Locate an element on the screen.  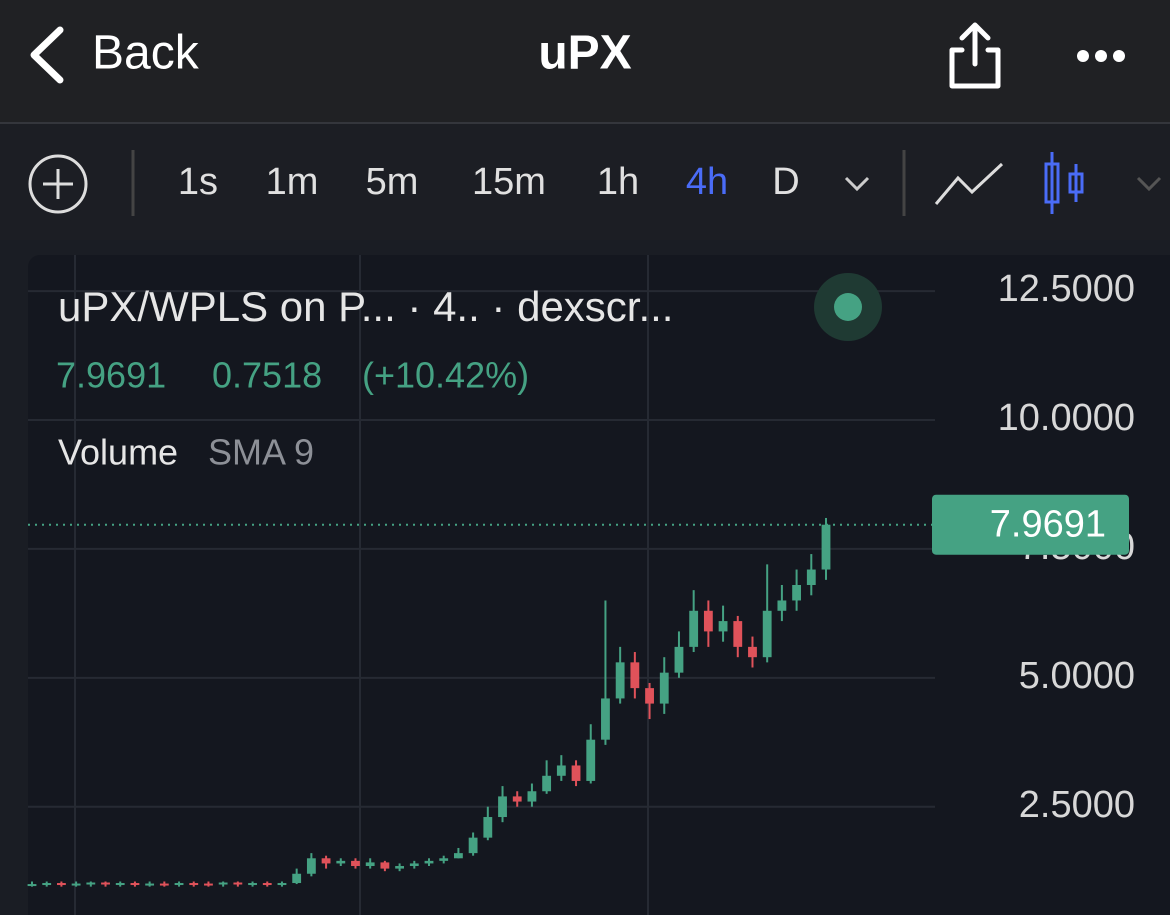
line-chart-icon is located at coordinates (969, 183).